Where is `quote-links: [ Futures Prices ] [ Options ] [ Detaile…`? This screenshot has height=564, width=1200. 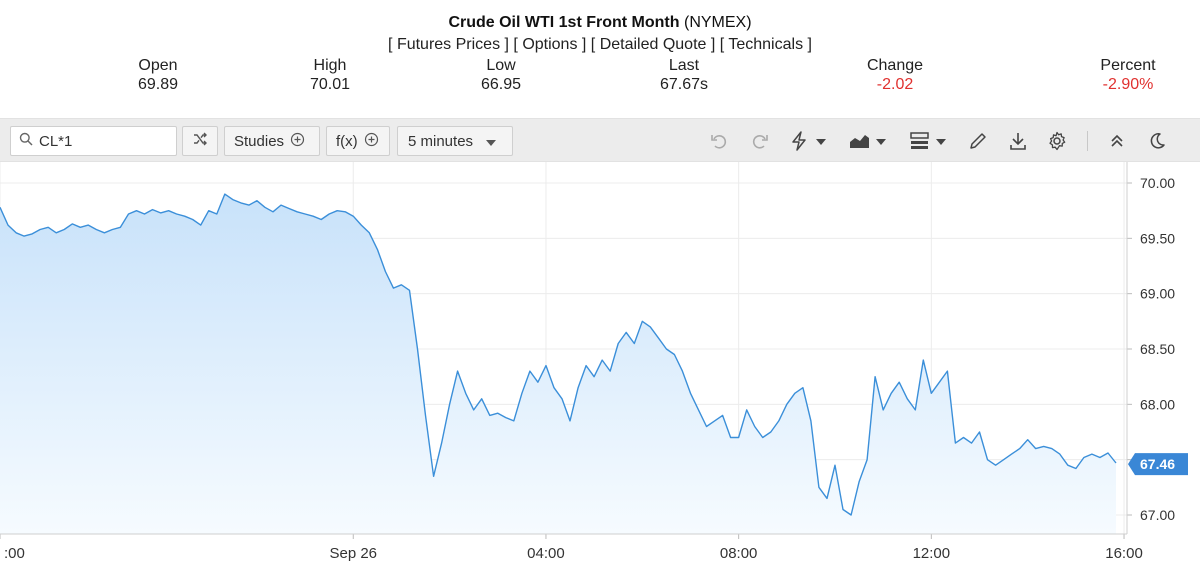
quote-links: [ Futures Prices ] [ Options ] [ Detaile… is located at coordinates (600, 44).